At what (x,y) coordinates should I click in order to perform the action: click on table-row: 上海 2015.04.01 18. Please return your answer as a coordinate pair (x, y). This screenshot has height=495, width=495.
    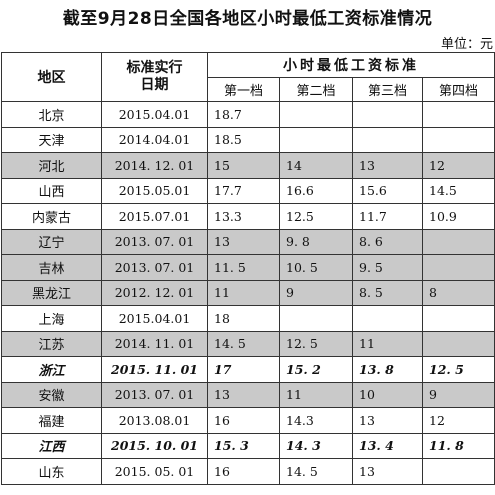
    Looking at the image, I should click on (248, 318).